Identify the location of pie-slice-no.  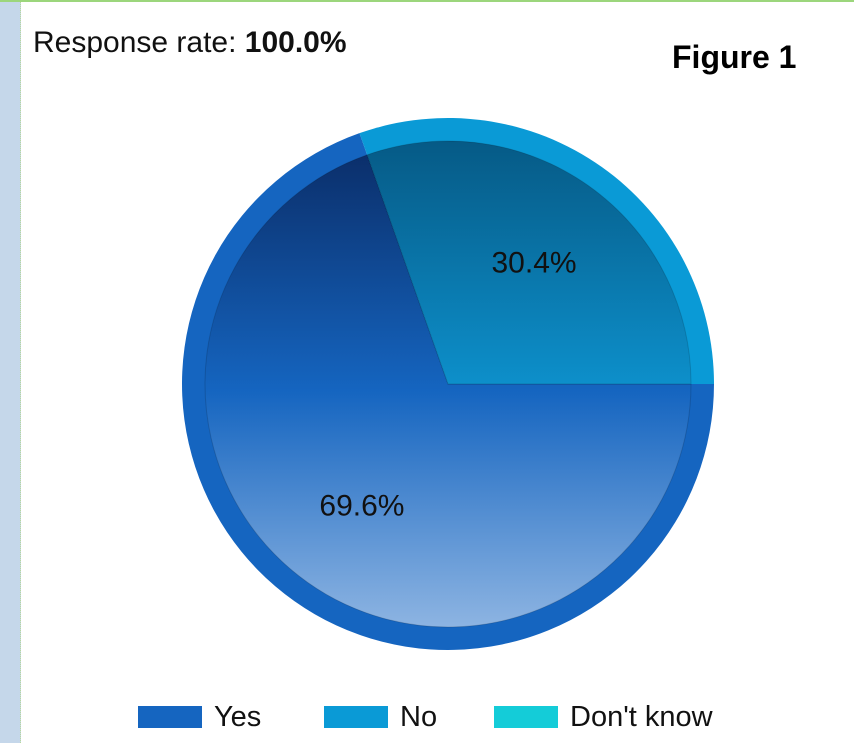
(529, 262).